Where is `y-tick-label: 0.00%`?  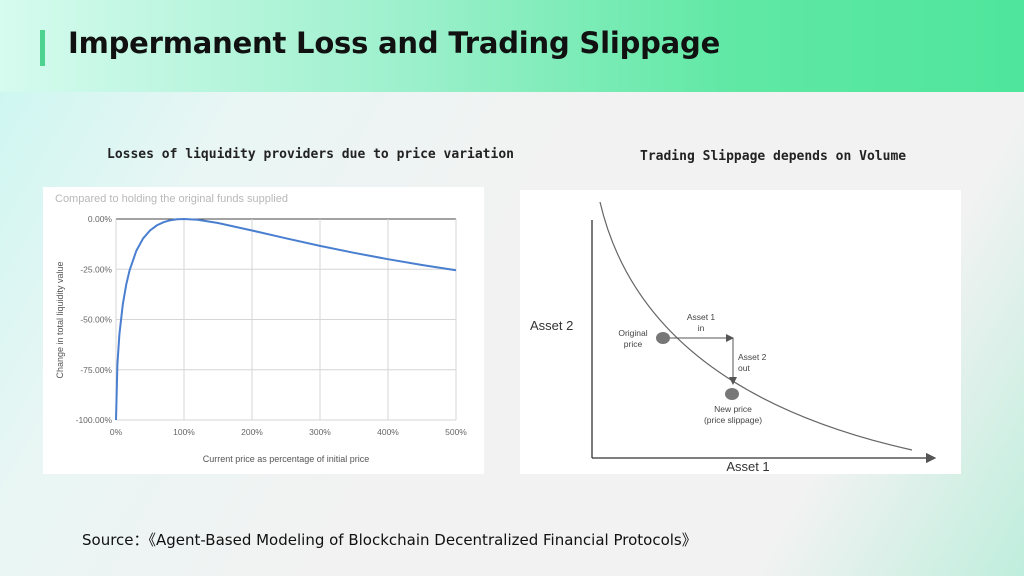 y-tick-label: 0.00% is located at coordinates (100, 219).